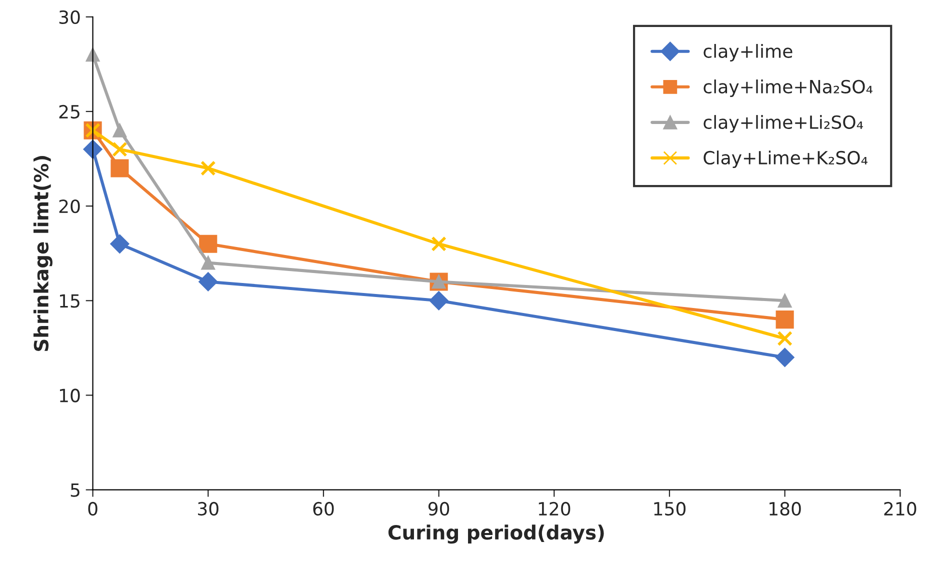 This screenshot has width=928, height=563. I want to click on y-tick-label: 30, so click(69, 17).